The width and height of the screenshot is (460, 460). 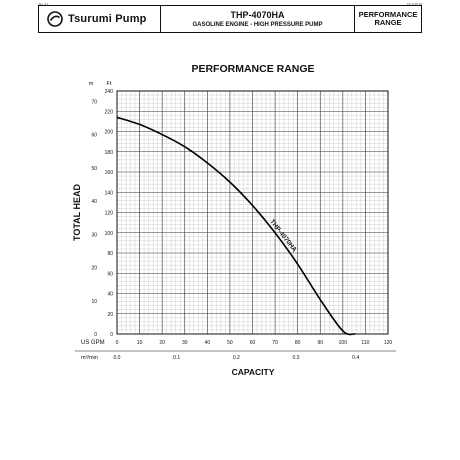 What do you see at coordinates (176, 358) in the screenshot?
I see `x-tick-m3: 0.1` at bounding box center [176, 358].